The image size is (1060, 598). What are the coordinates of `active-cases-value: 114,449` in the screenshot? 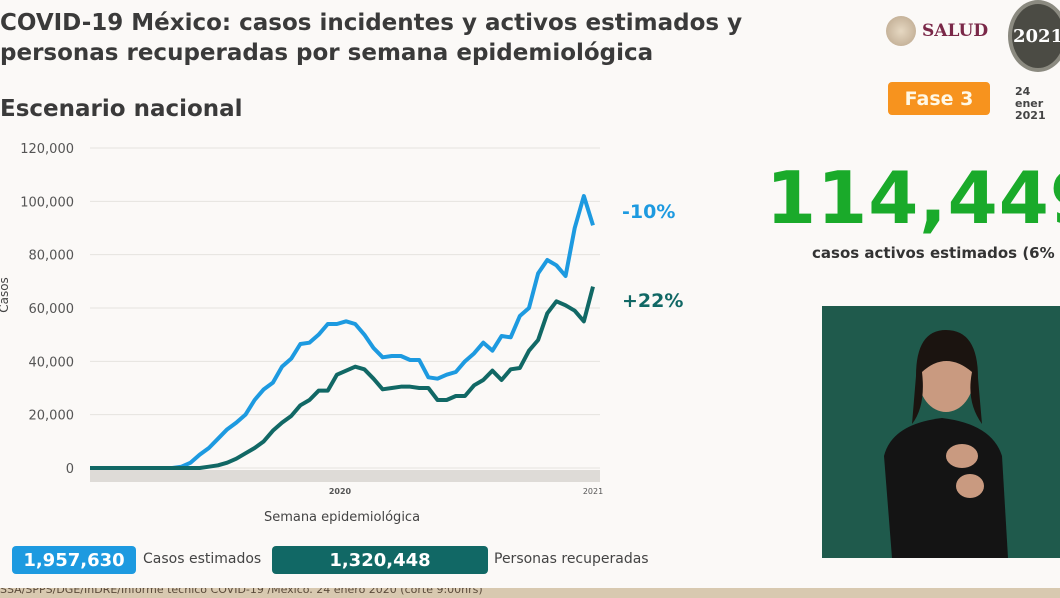 It's located at (913, 198).